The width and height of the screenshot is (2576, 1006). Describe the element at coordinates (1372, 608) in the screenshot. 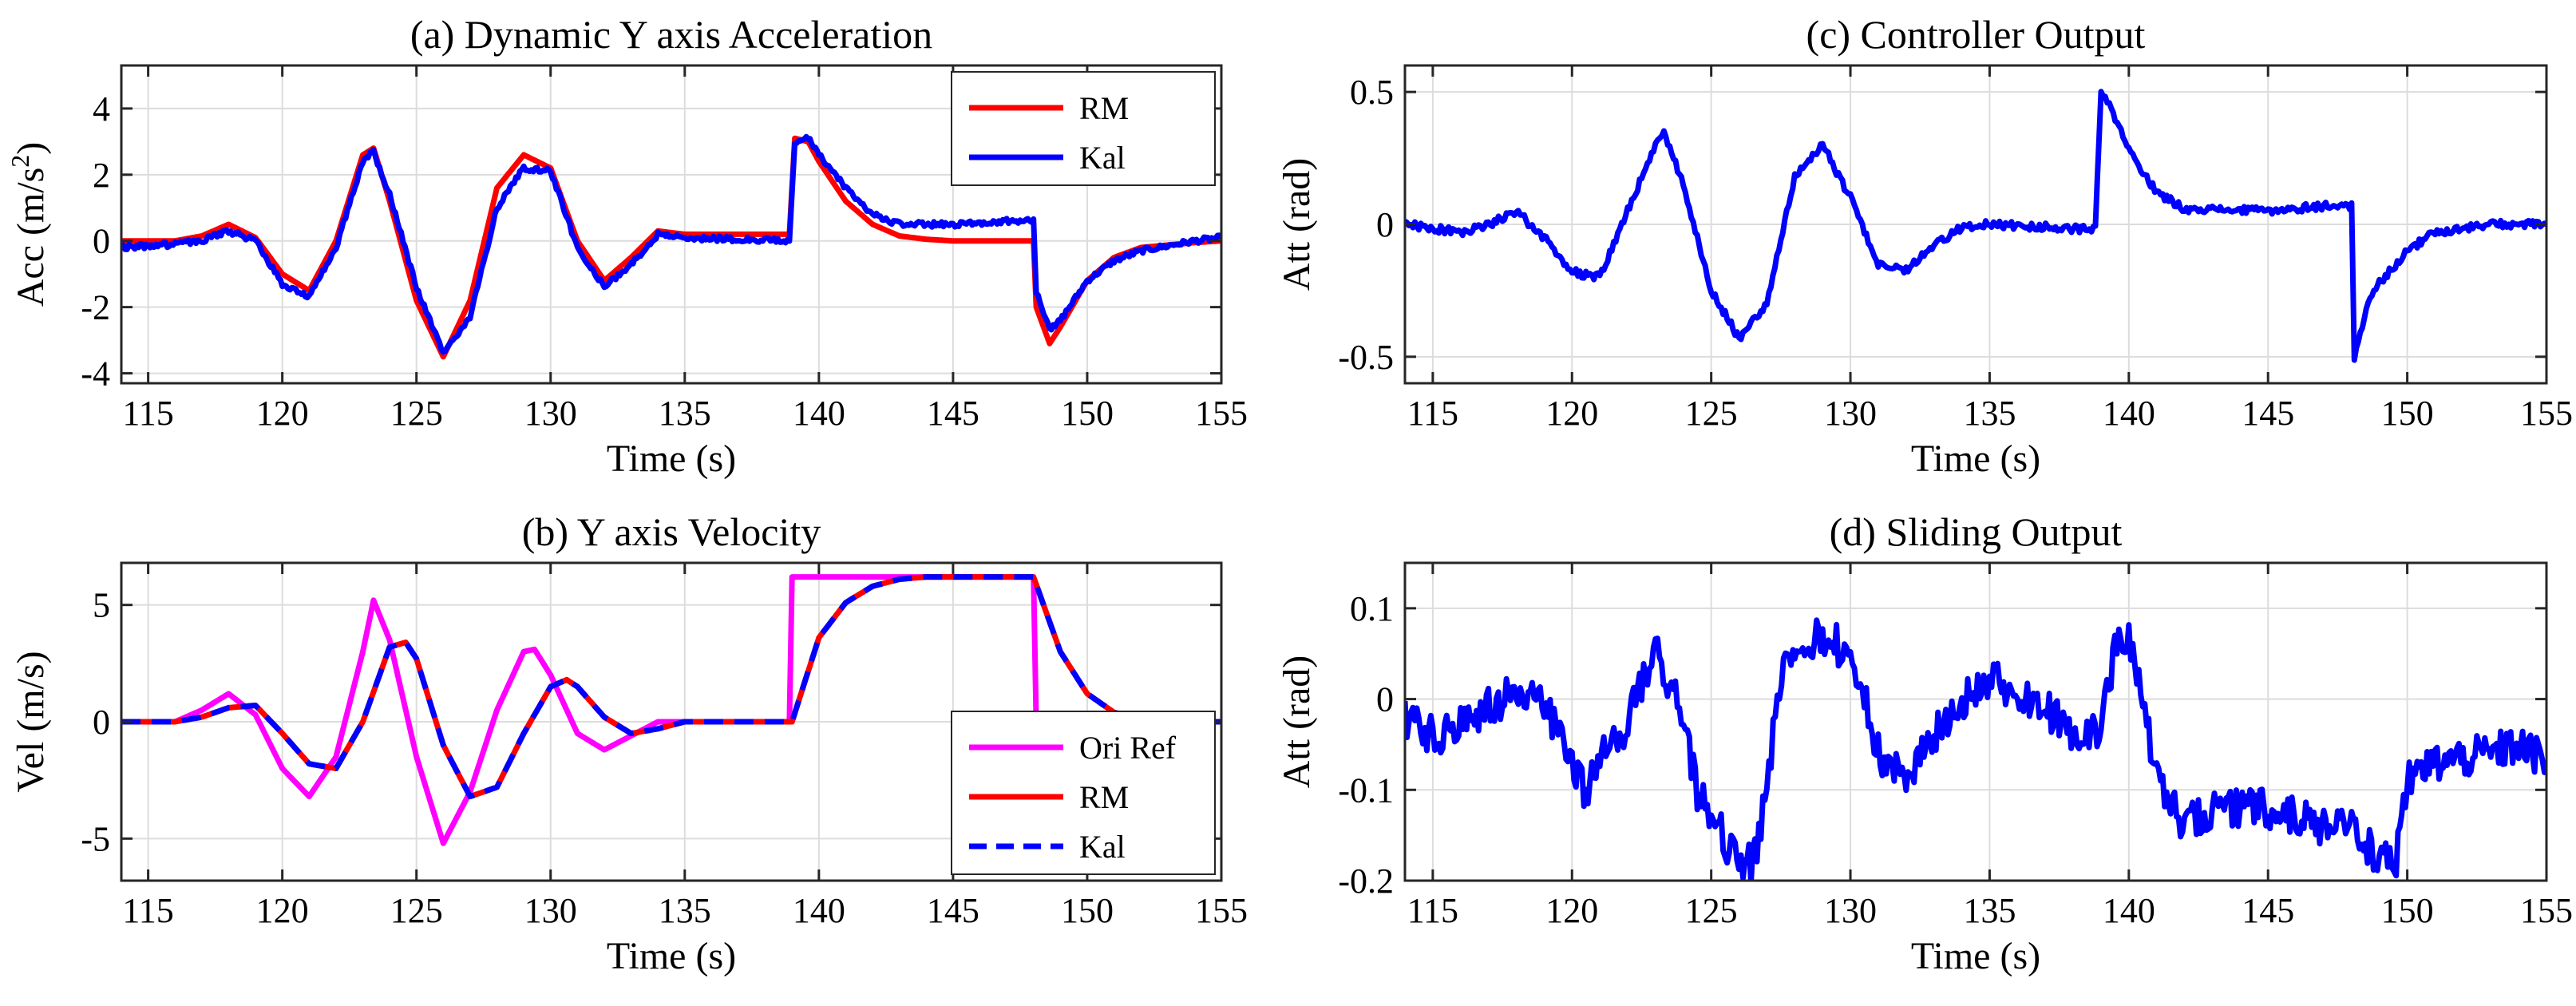

I see `y-tick-label: 0.1` at that location.